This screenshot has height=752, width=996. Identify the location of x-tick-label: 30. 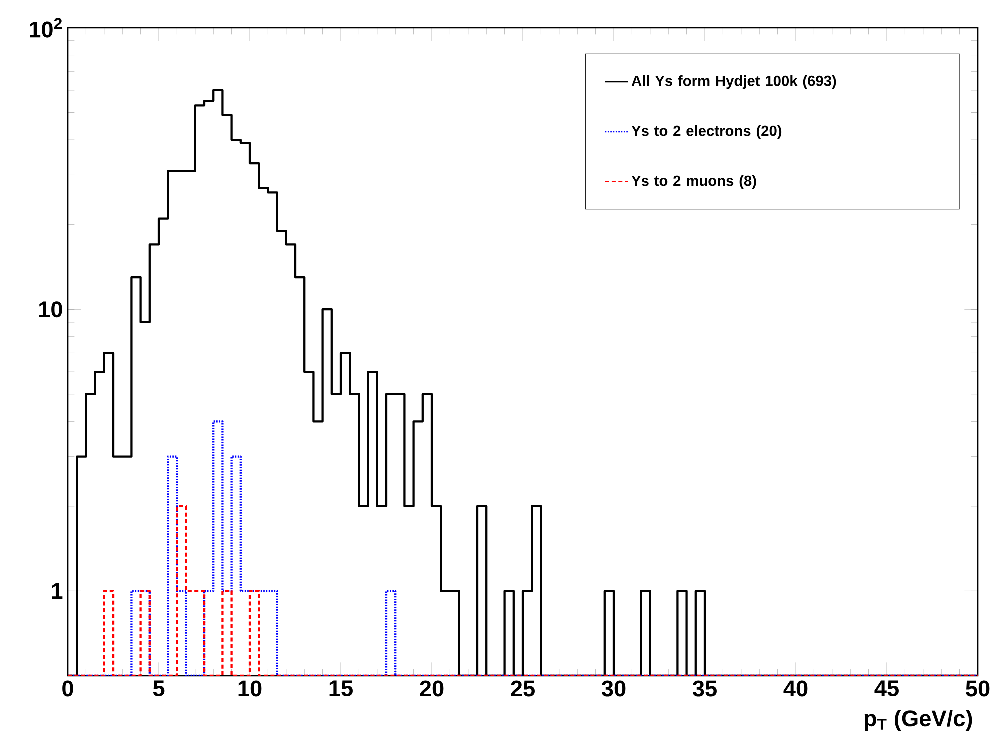
(614, 688).